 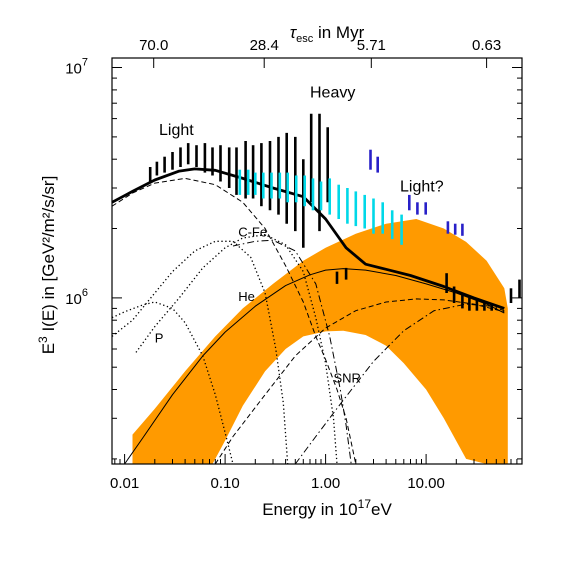 I want to click on x-axis-title-text: Energy in 10, so click(x=309, y=509).